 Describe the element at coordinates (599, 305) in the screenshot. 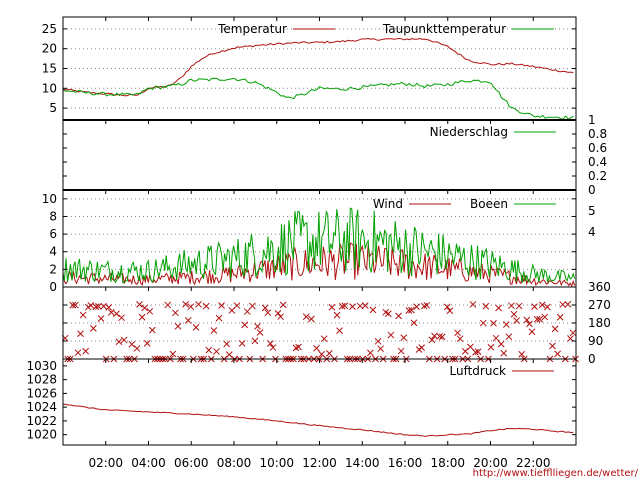

I see `y-tick-label: 270` at that location.